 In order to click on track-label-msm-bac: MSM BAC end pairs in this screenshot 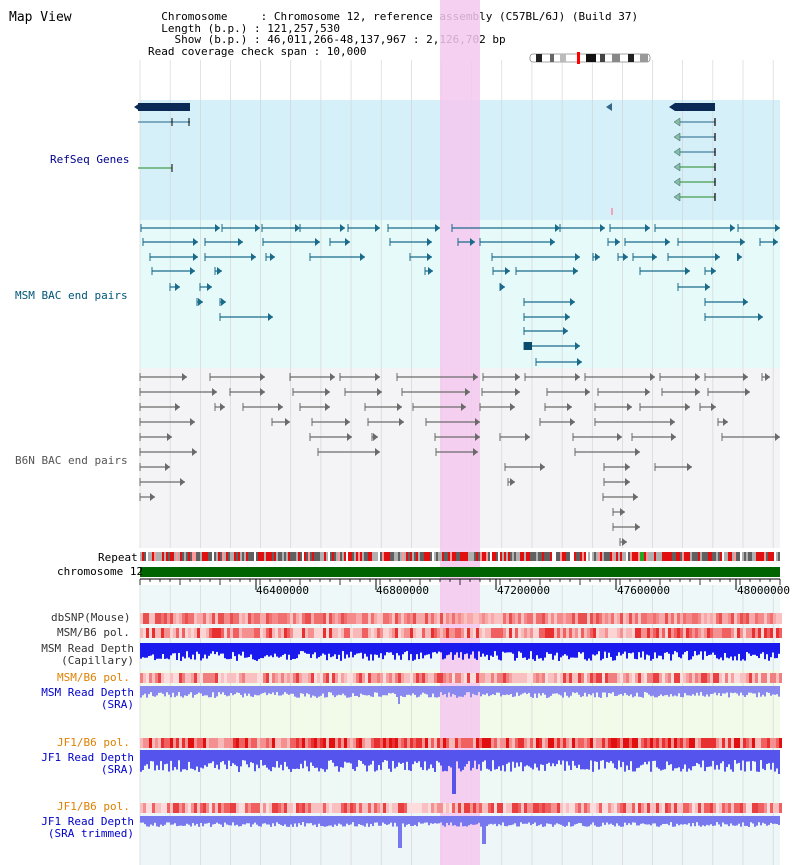, I will do `click(71, 295)`.